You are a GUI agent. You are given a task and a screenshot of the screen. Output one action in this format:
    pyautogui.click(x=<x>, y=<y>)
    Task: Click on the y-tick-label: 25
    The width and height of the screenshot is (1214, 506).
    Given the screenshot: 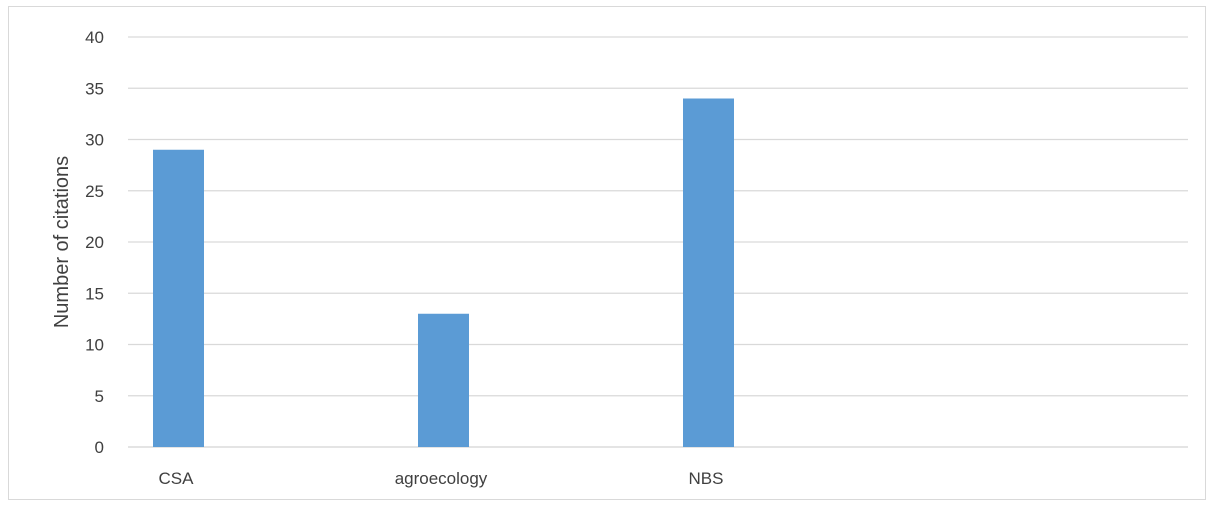 What is the action you would take?
    pyautogui.click(x=94, y=191)
    